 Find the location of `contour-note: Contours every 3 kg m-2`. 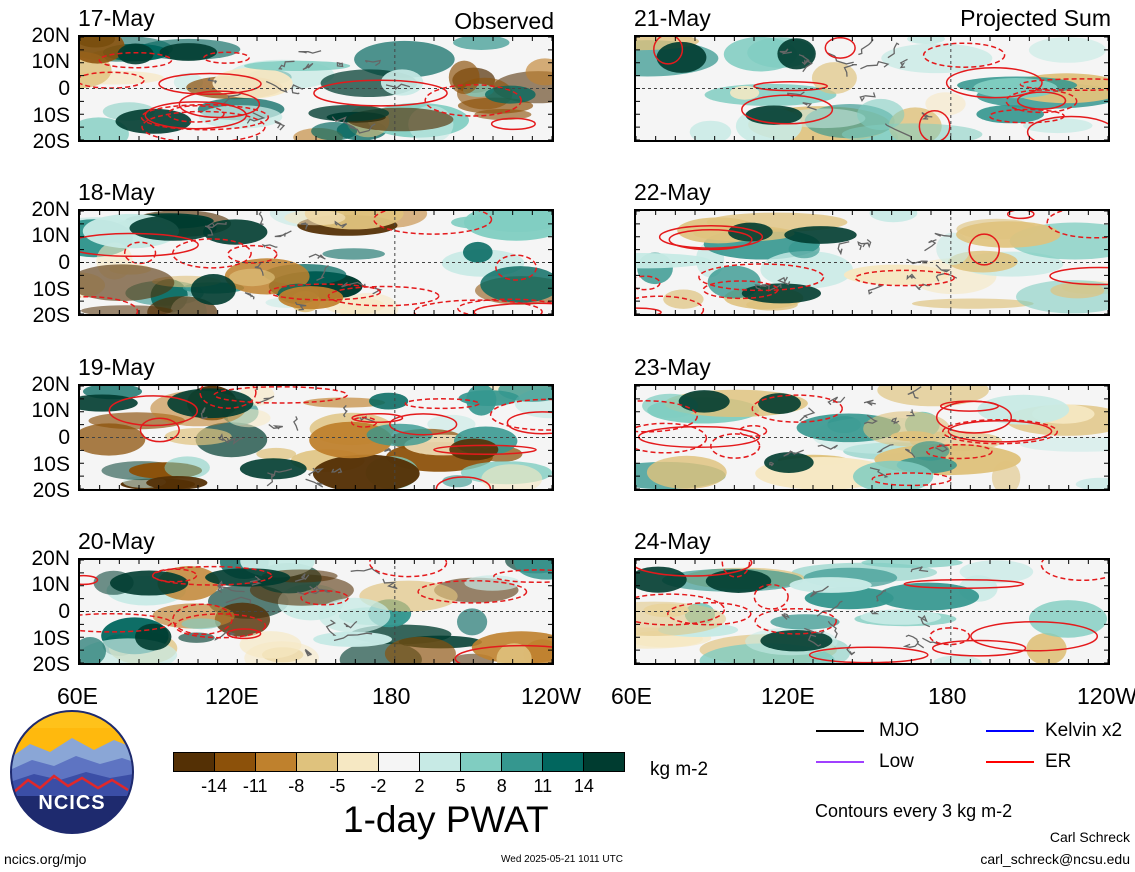

contour-note: Contours every 3 kg m-2 is located at coordinates (914, 811).